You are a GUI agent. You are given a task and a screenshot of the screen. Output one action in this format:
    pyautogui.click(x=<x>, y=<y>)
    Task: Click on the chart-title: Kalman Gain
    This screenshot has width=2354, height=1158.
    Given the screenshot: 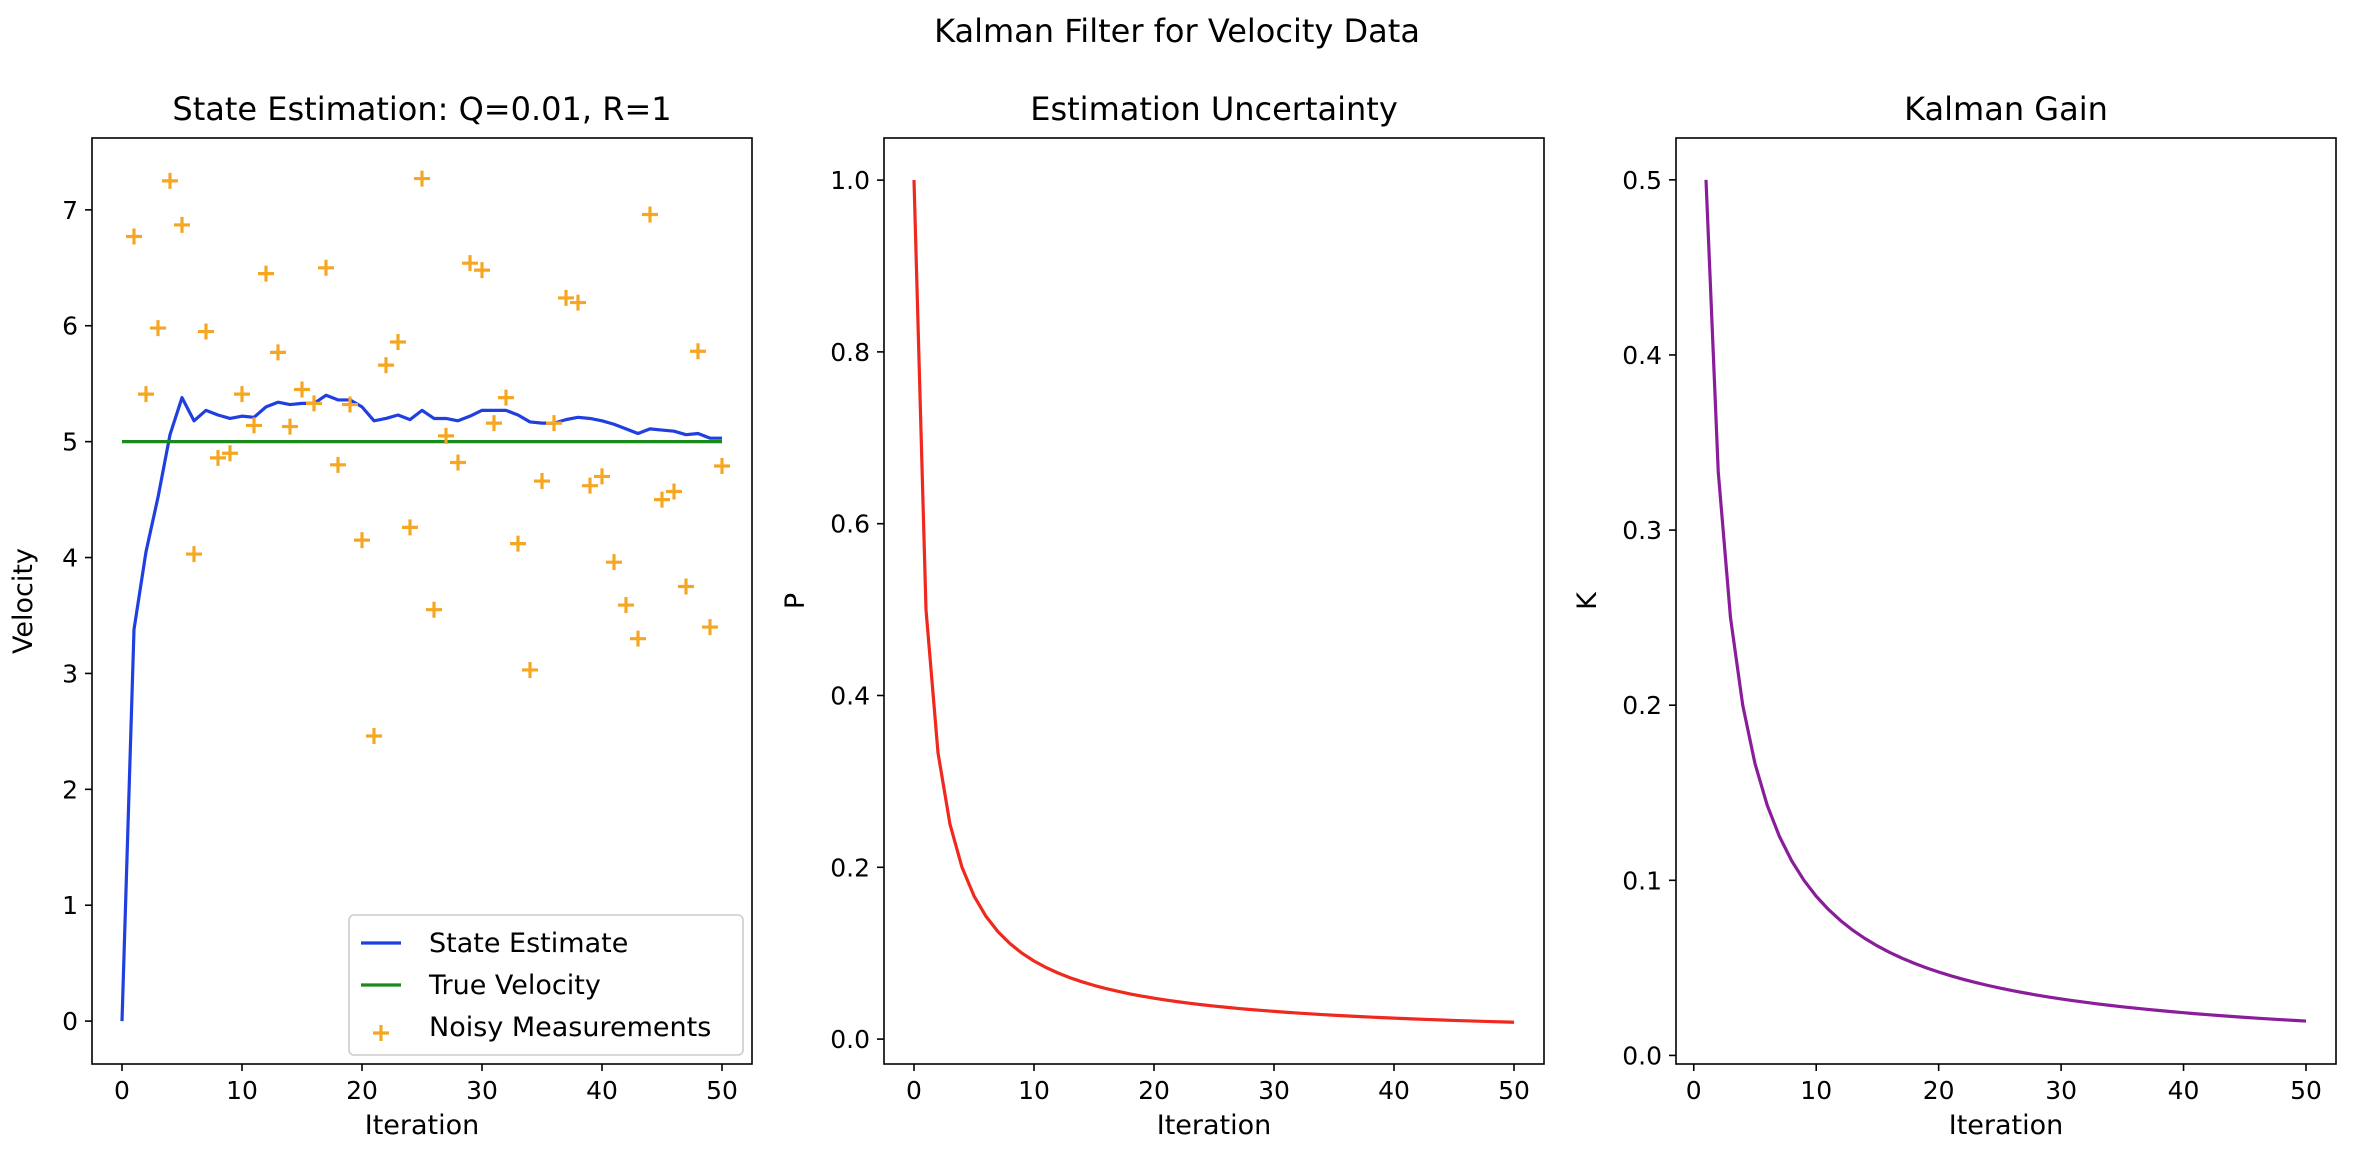 What is the action you would take?
    pyautogui.click(x=2006, y=109)
    